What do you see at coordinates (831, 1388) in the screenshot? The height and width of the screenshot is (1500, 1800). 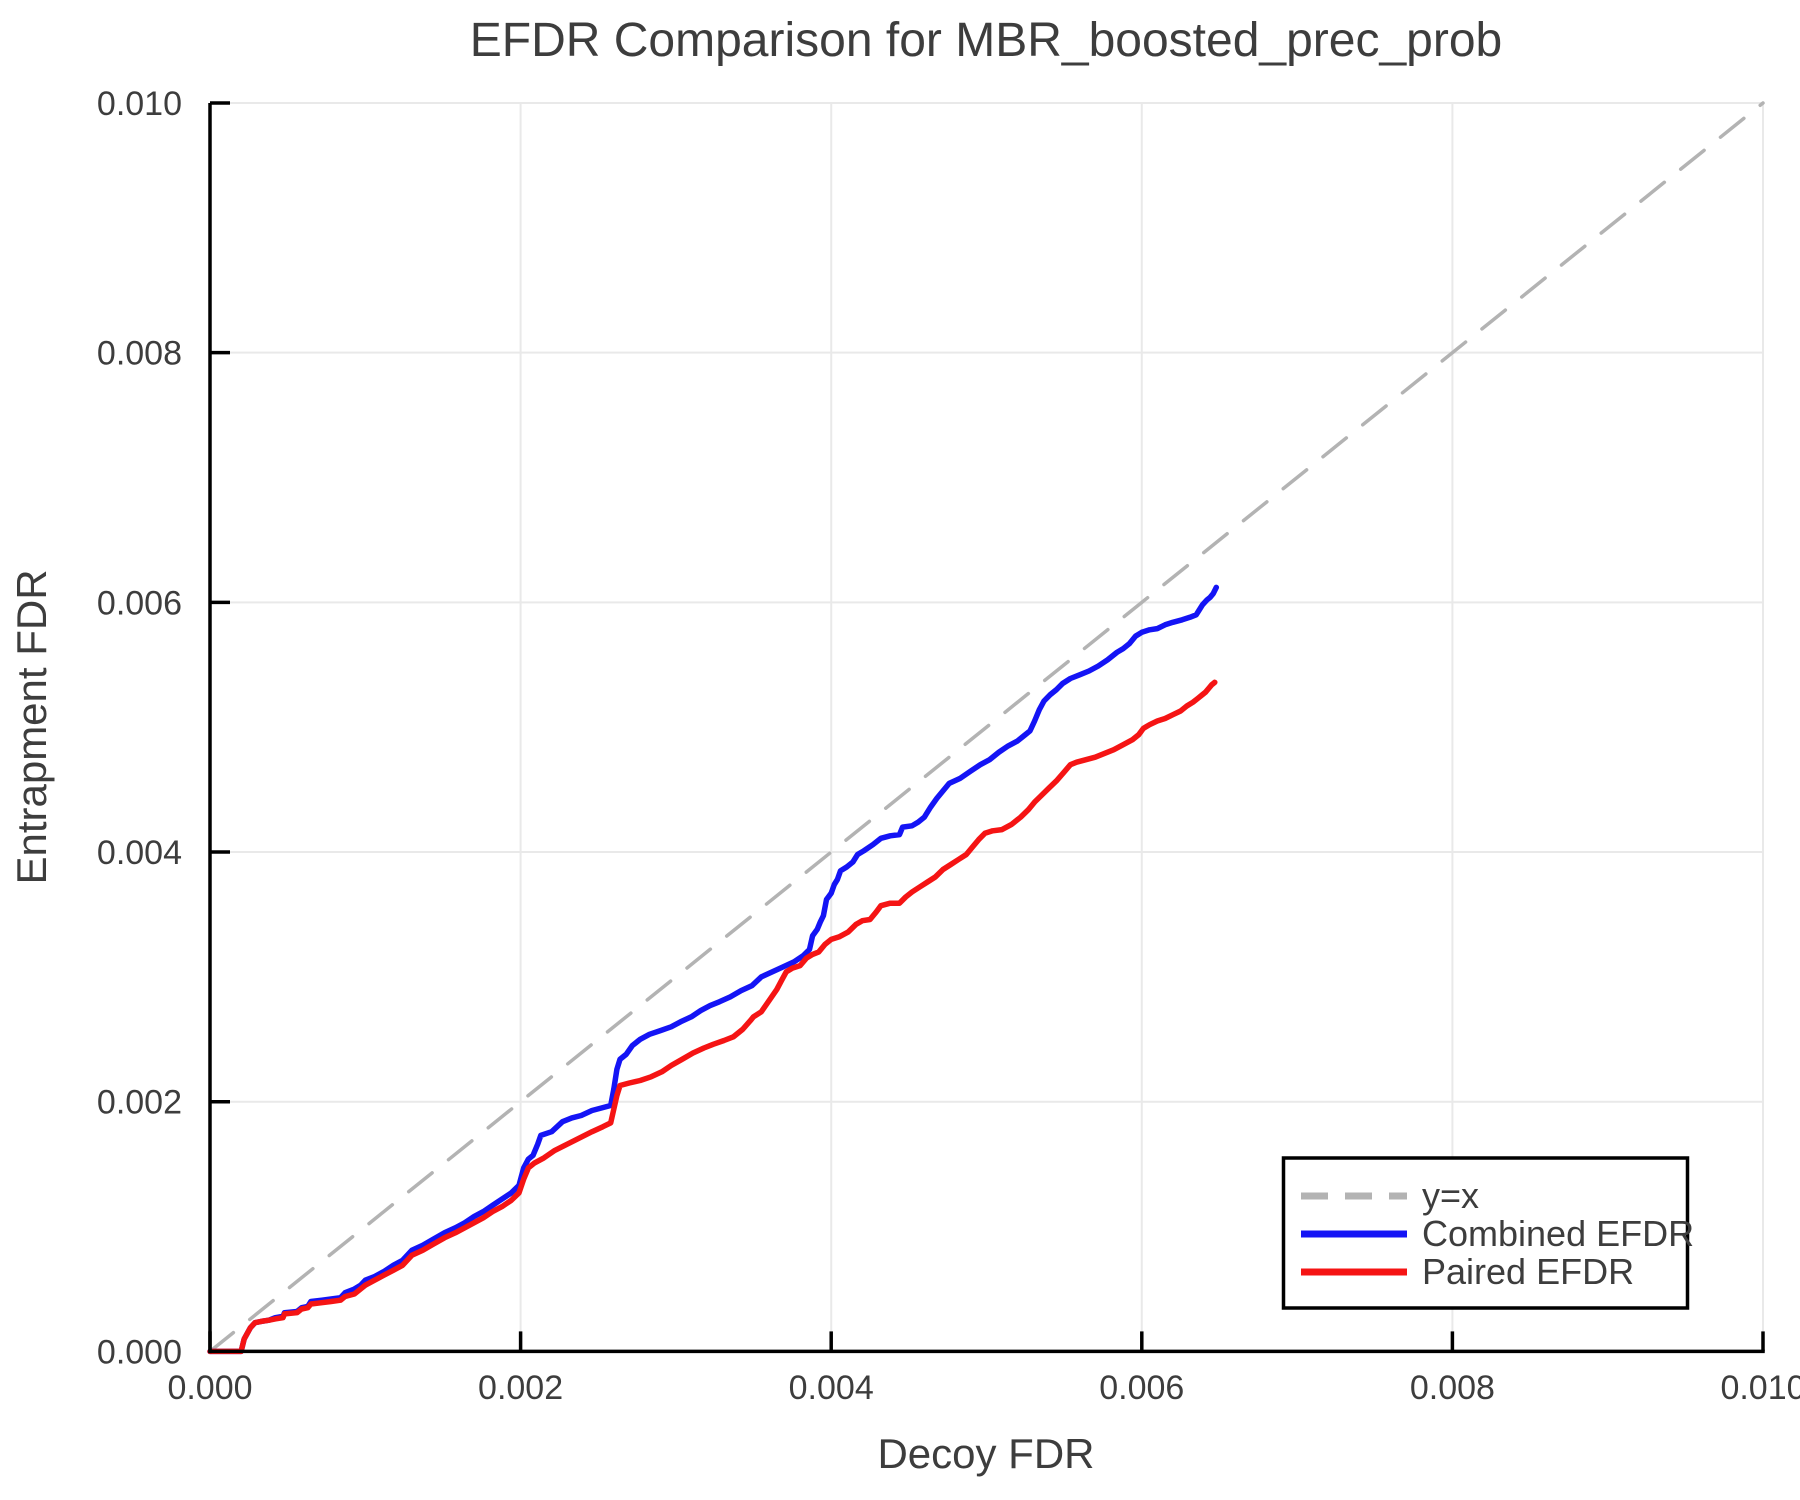 I see `x-tick-label: 0.004` at bounding box center [831, 1388].